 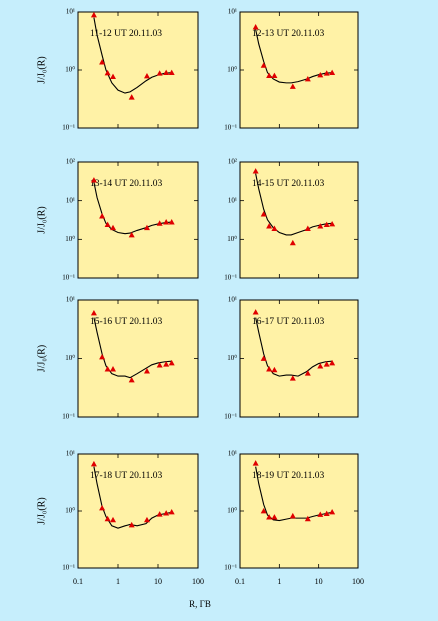 What do you see at coordinates (358, 581) in the screenshot?
I see `x-tick-label: 100` at bounding box center [358, 581].